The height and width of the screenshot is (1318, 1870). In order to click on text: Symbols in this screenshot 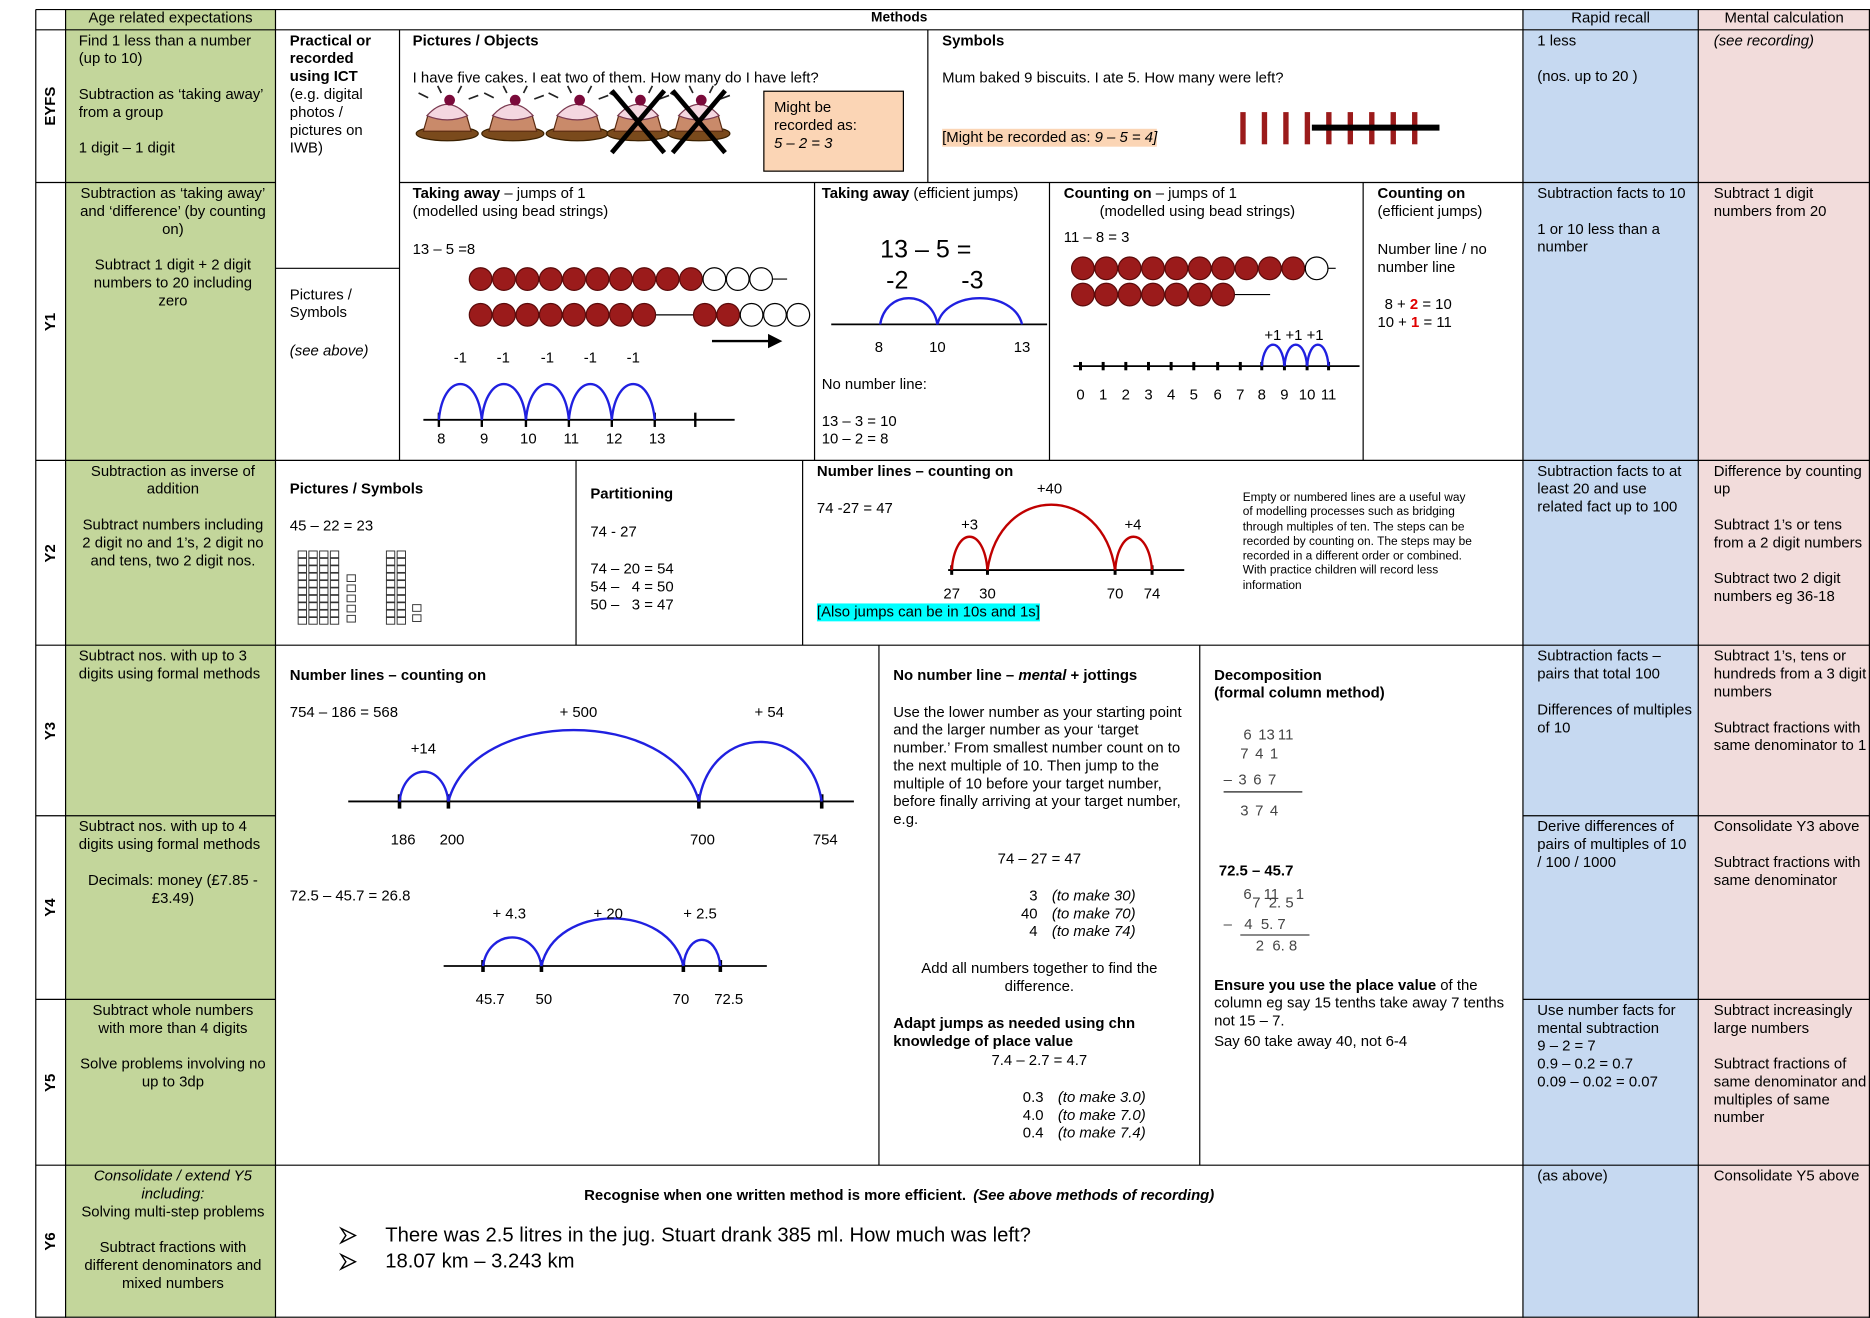, I will do `click(973, 40)`.